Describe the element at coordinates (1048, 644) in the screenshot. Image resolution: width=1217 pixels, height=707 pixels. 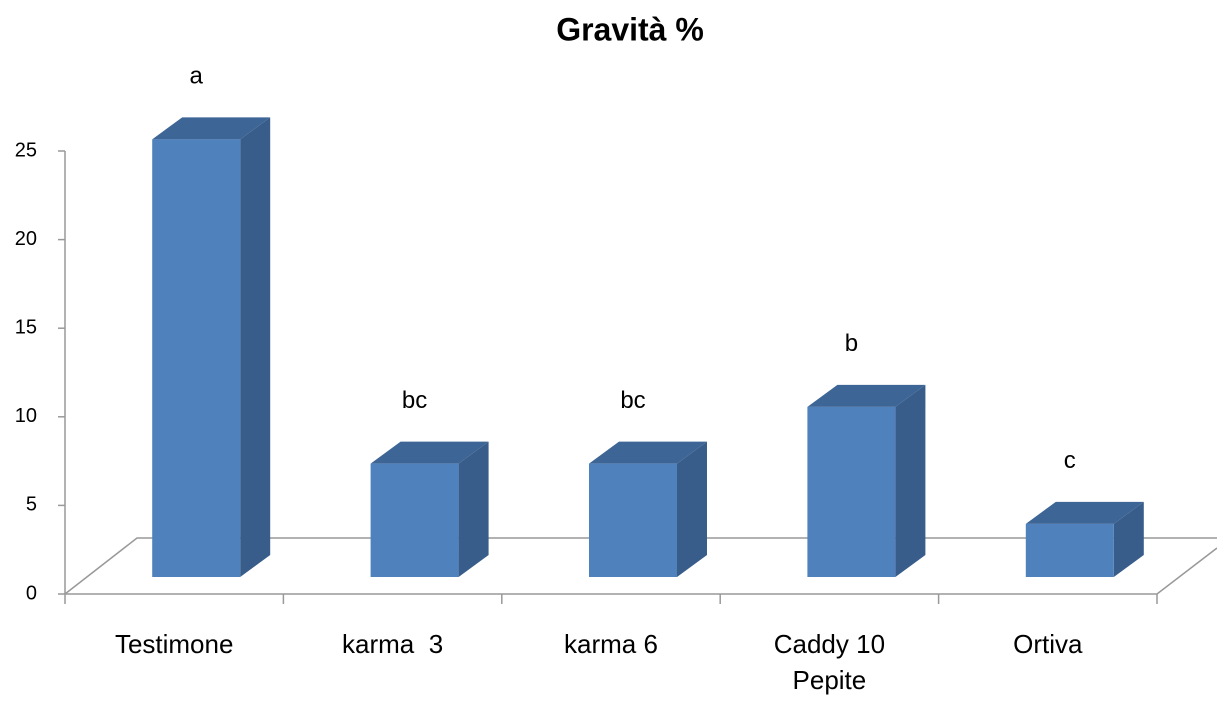
I see `x-tick-label: Ortiva` at that location.